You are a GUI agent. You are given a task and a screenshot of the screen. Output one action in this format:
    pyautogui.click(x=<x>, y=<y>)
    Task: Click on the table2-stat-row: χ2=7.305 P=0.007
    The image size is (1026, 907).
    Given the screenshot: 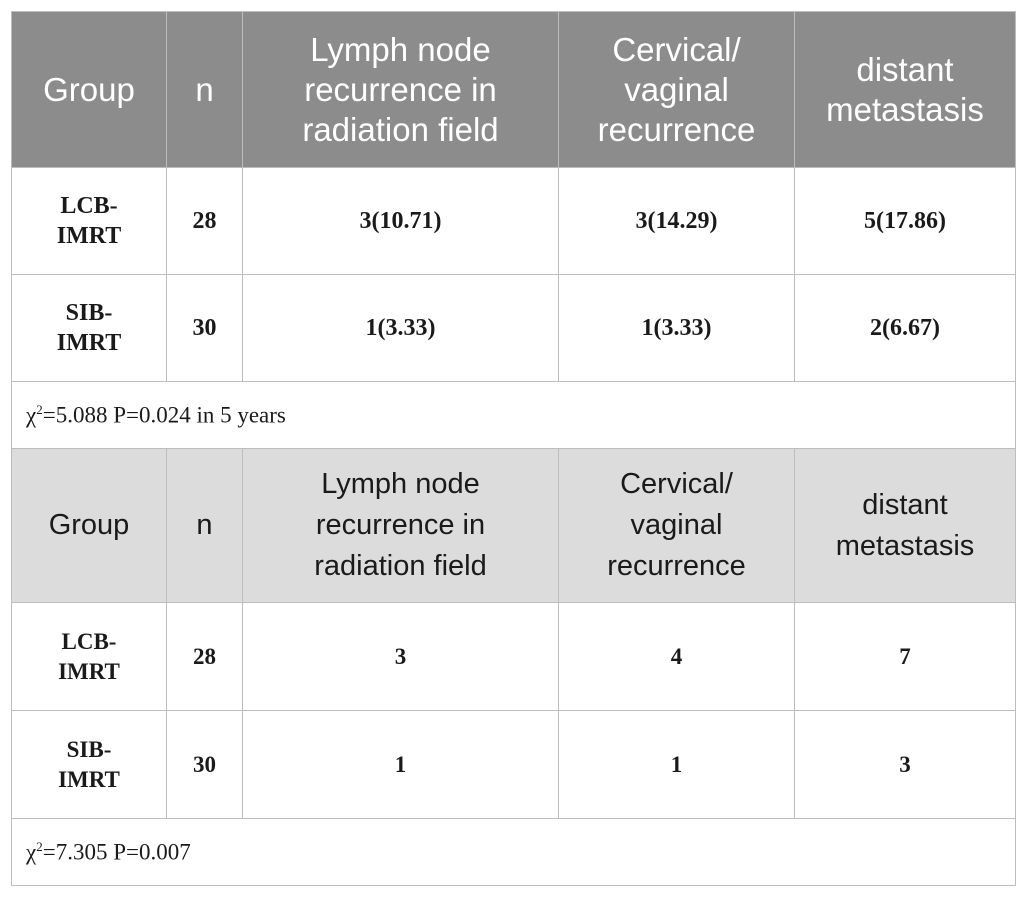 What is the action you would take?
    pyautogui.click(x=513, y=852)
    